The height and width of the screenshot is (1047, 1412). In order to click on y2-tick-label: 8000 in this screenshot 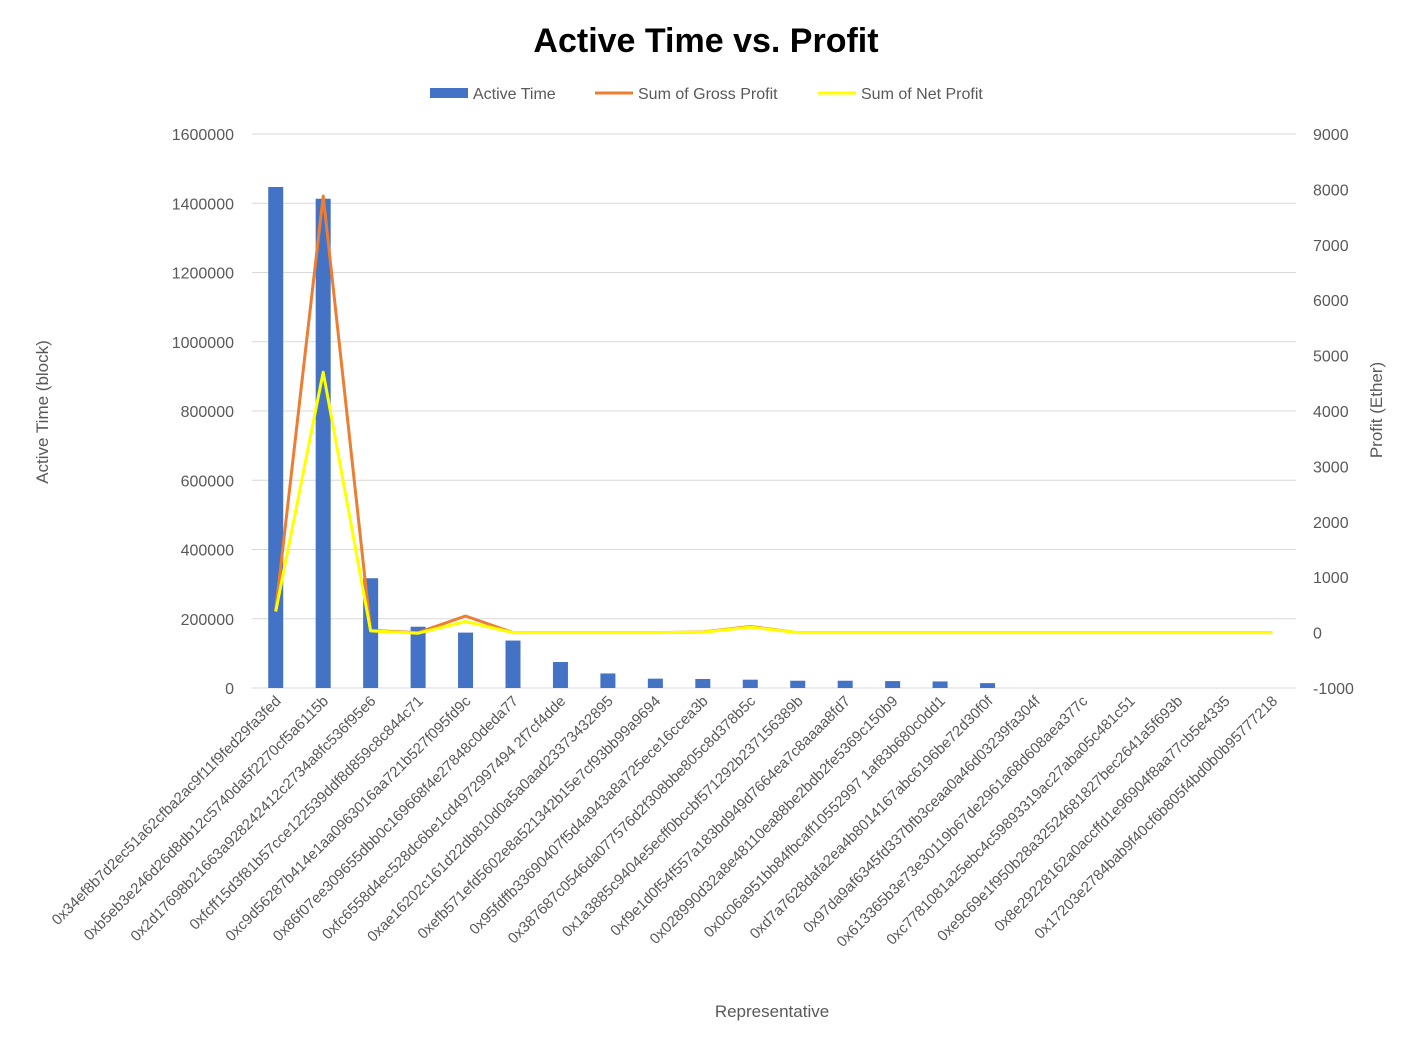, I will do `click(1331, 190)`.